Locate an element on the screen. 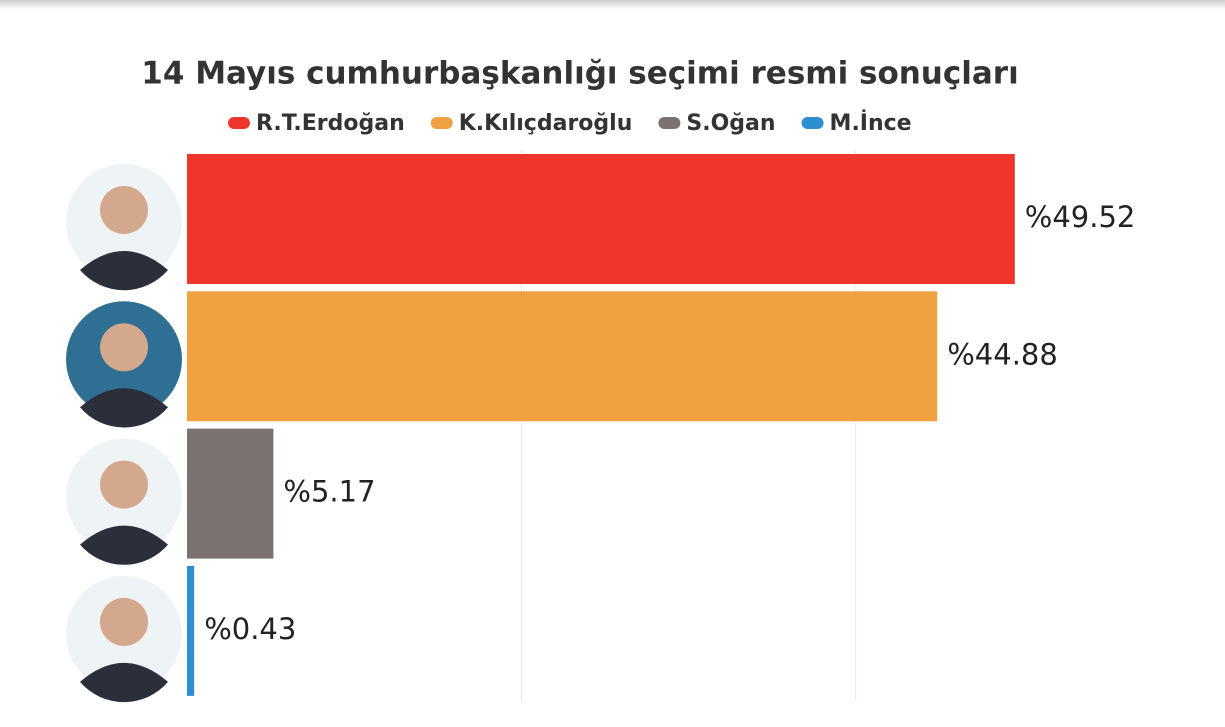 Image resolution: width=1225 pixels, height=727 pixels. legend-label: S.Oğan is located at coordinates (730, 123).